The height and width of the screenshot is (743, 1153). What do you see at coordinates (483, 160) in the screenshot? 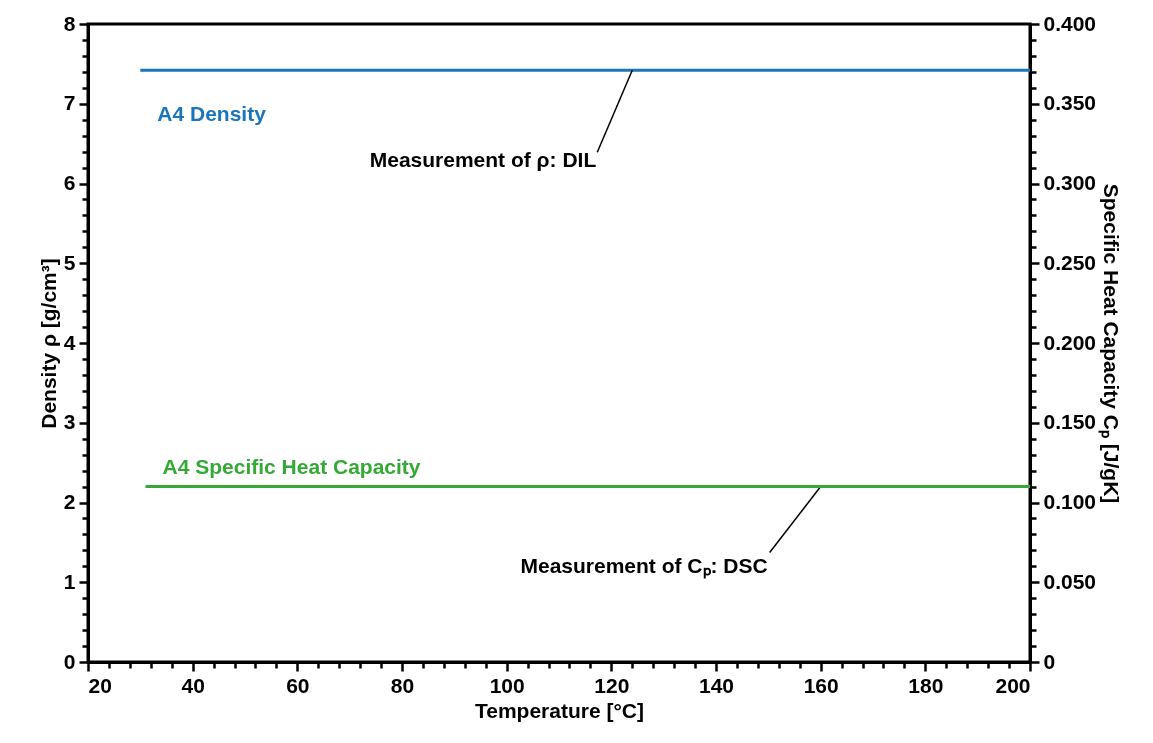
I see `annotation: Measurement of ρ: DIL` at bounding box center [483, 160].